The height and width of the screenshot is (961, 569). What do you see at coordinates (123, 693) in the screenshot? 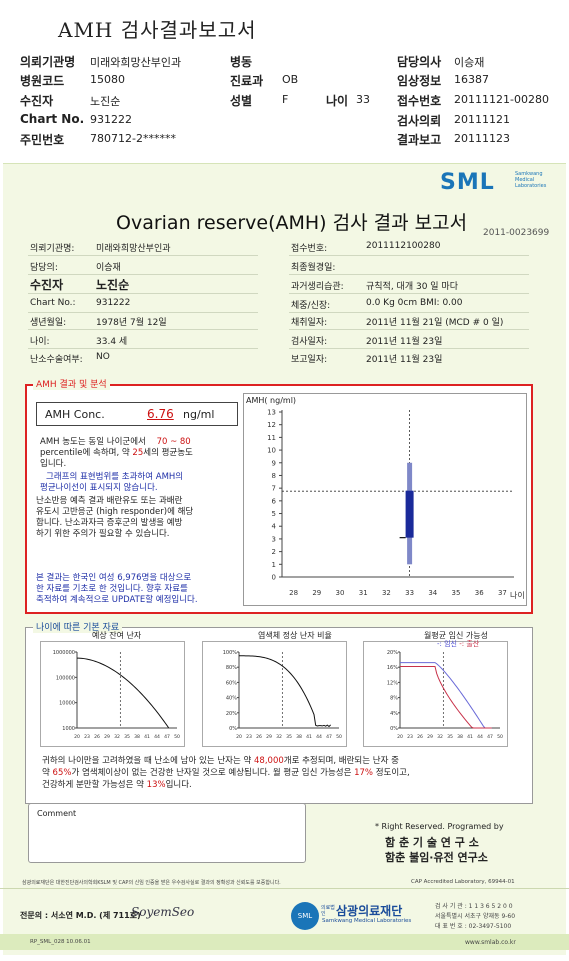
I see `remaining-eggs-curve` at bounding box center [123, 693].